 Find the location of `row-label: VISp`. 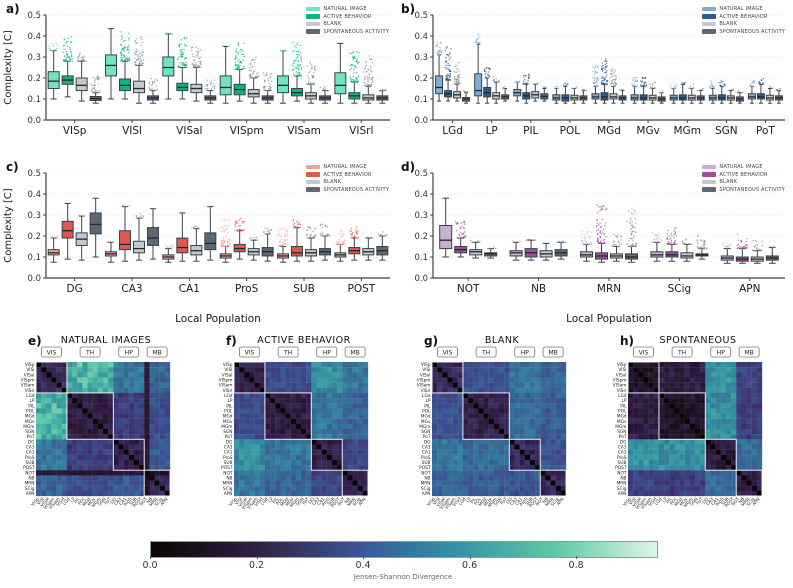

row-label: VISp is located at coordinates (426, 365).